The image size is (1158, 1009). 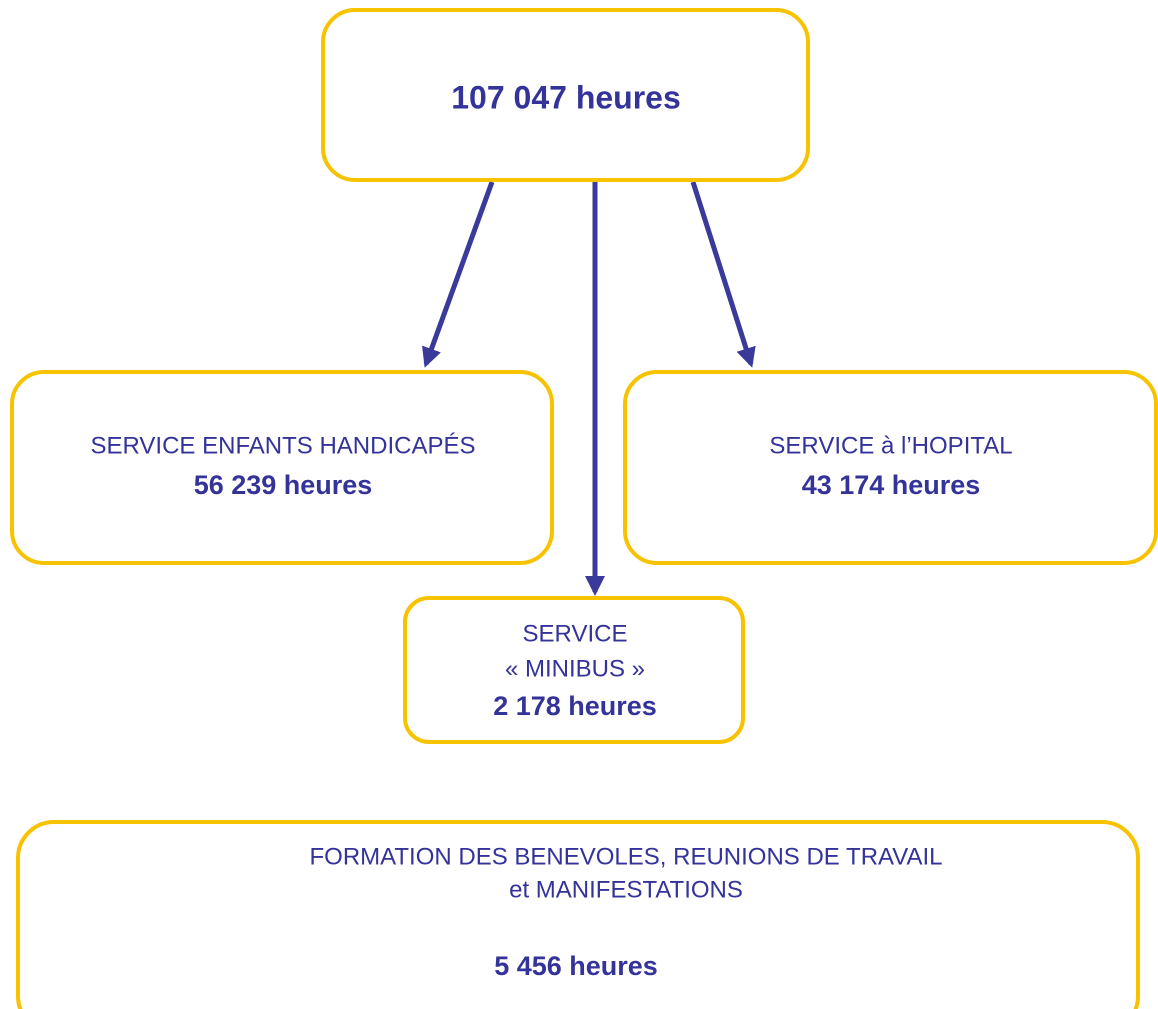 I want to click on node-line: SERVICE ENFANTS HANDICAPÉS, so click(x=283, y=445).